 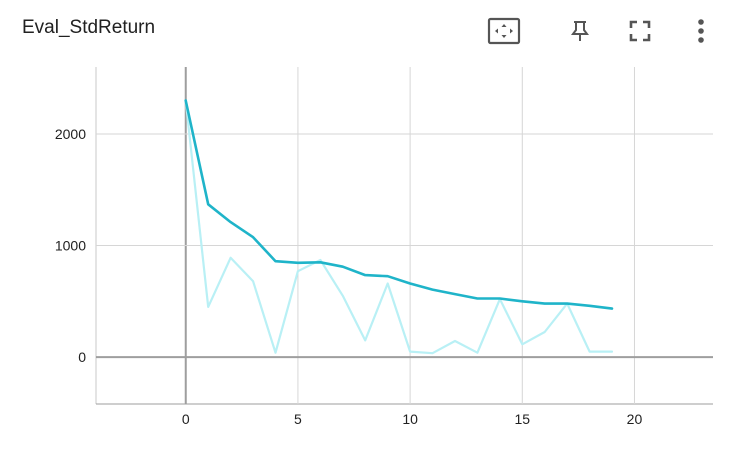 I want to click on pin-icon, so click(x=580, y=31).